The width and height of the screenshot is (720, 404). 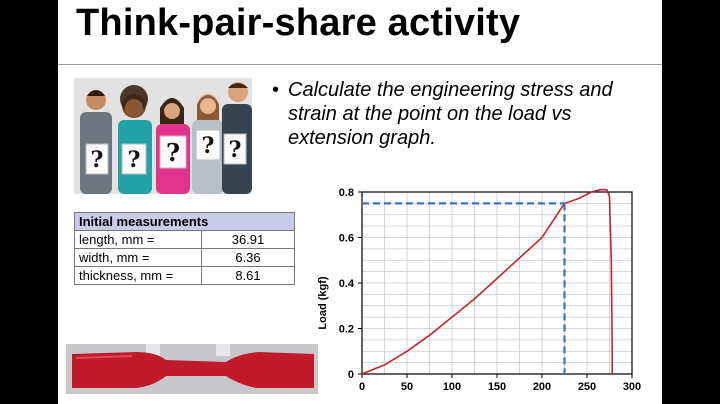 I want to click on question-mark-2: ?, so click(x=134, y=160).